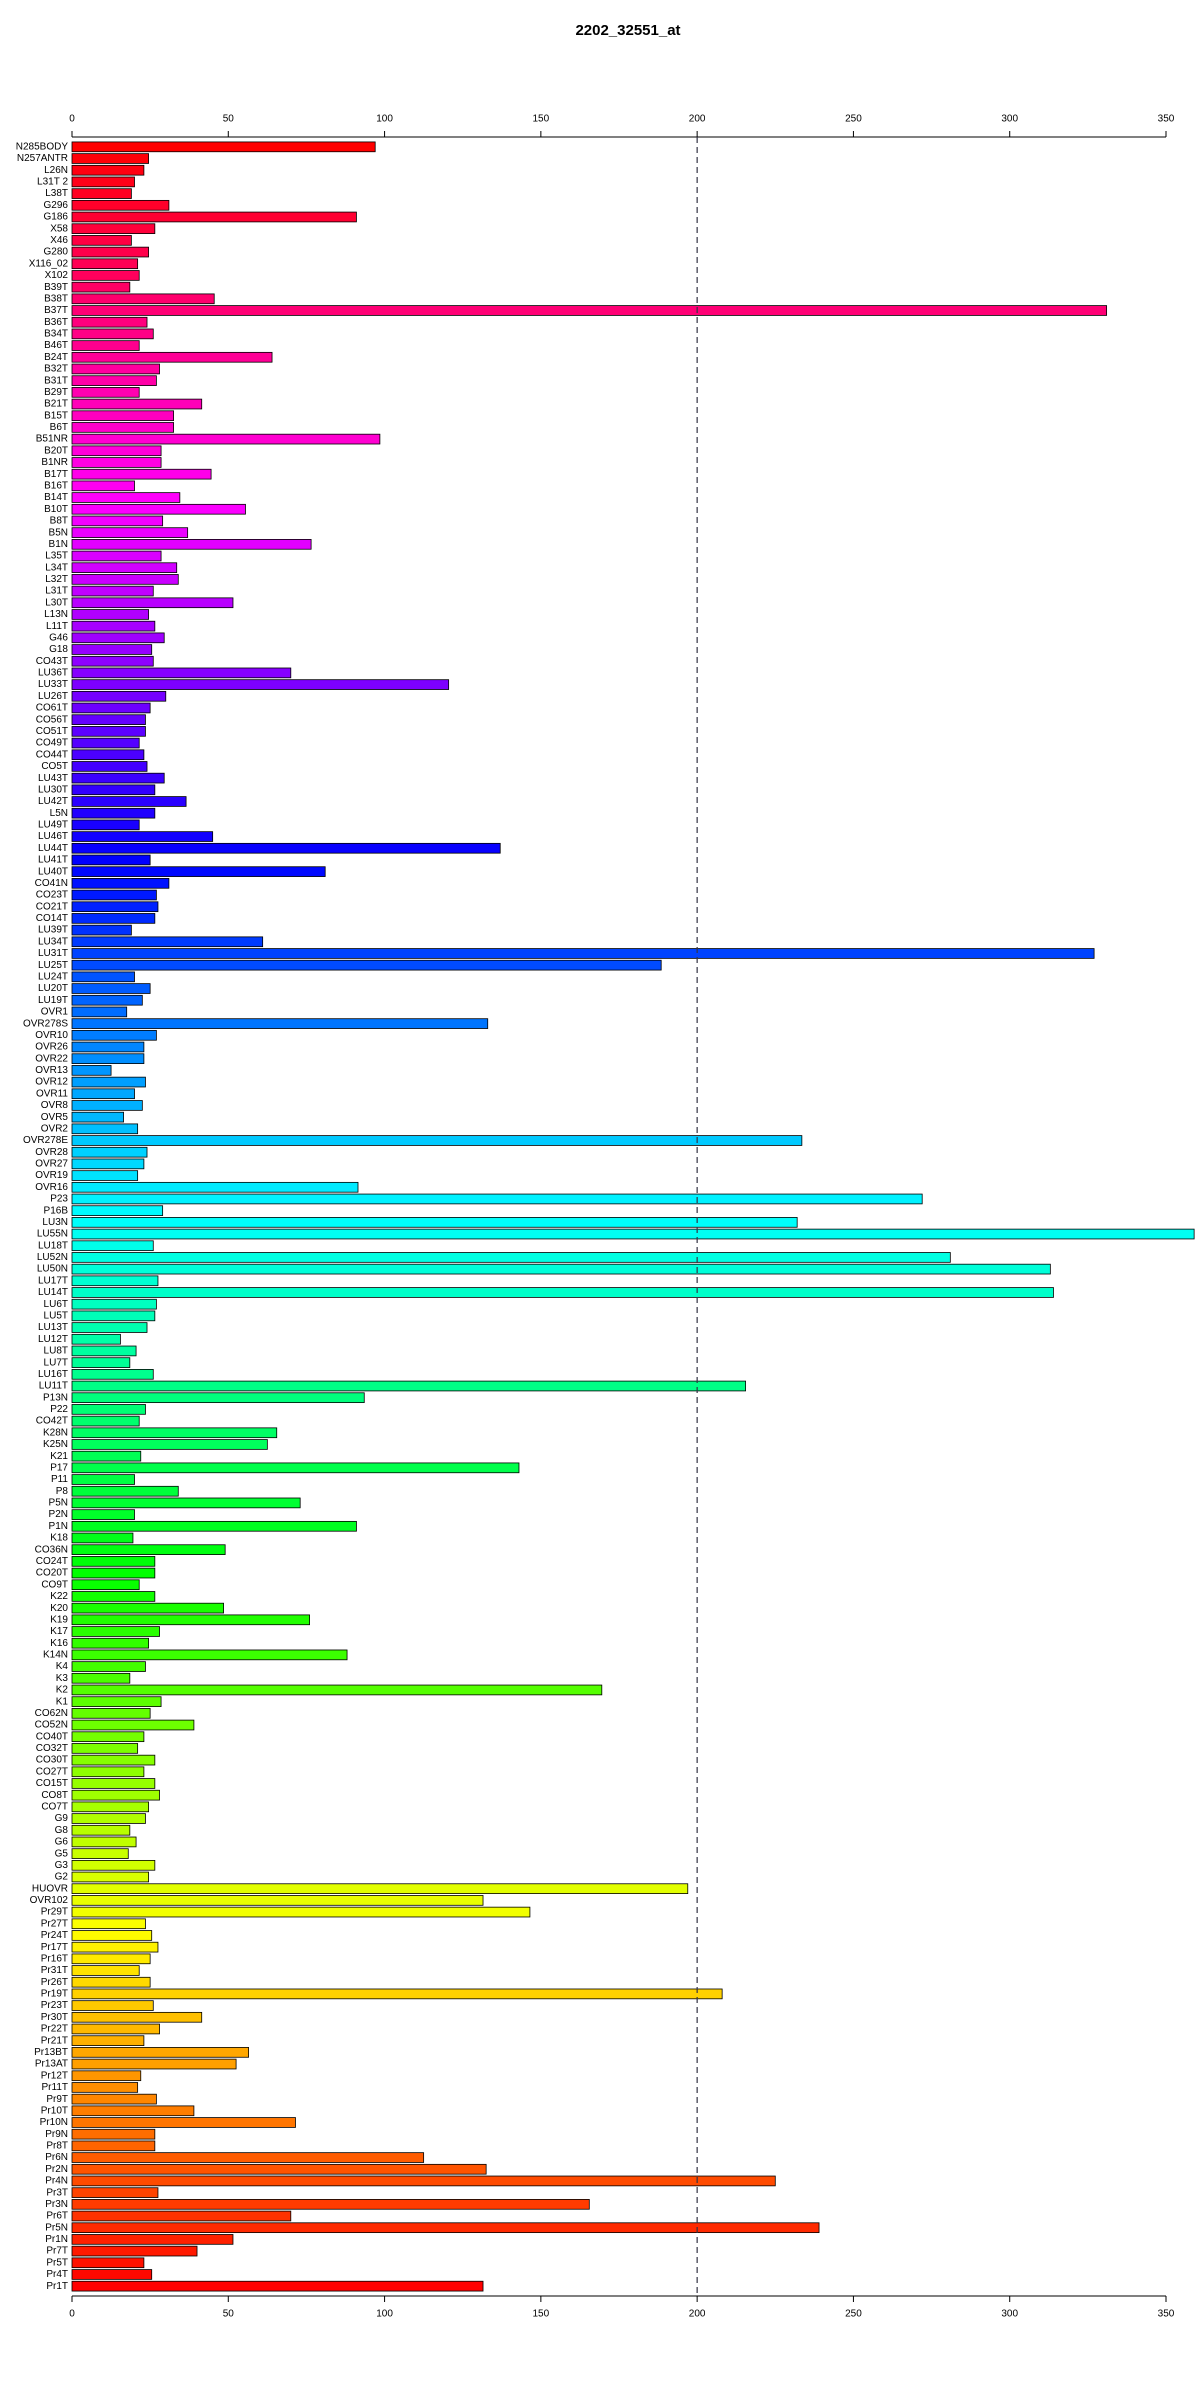  What do you see at coordinates (51, 1047) in the screenshot?
I see `y-tick-label: OVR26` at bounding box center [51, 1047].